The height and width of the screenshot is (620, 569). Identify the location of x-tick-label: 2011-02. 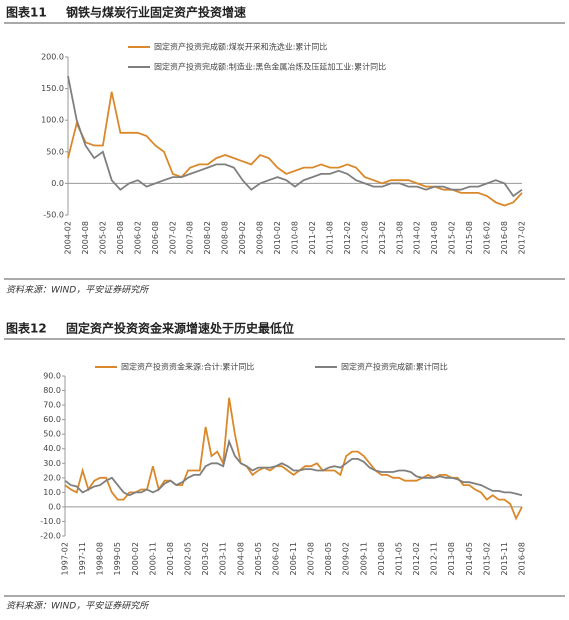
(312, 237).